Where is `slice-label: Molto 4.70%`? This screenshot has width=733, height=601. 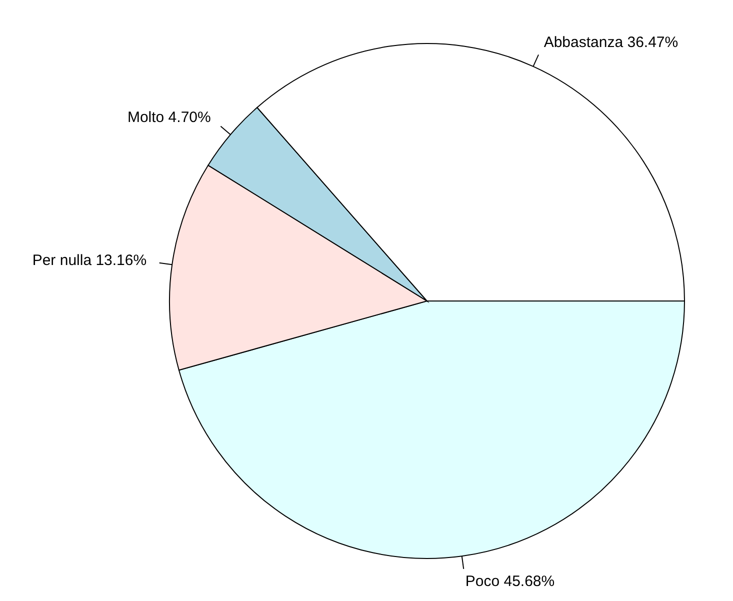 slice-label: Molto 4.70% is located at coordinates (169, 117).